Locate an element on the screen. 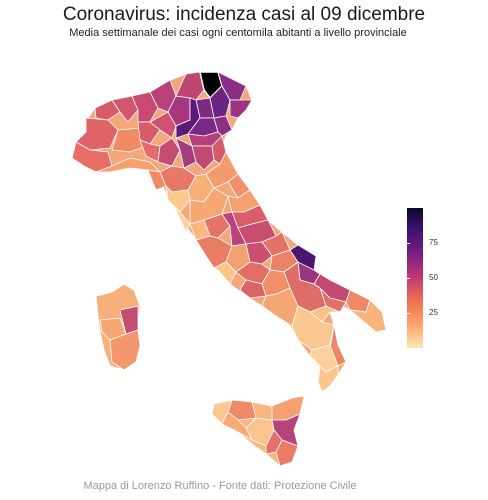 The width and height of the screenshot is (488, 500). province-cremona is located at coordinates (163, 125).